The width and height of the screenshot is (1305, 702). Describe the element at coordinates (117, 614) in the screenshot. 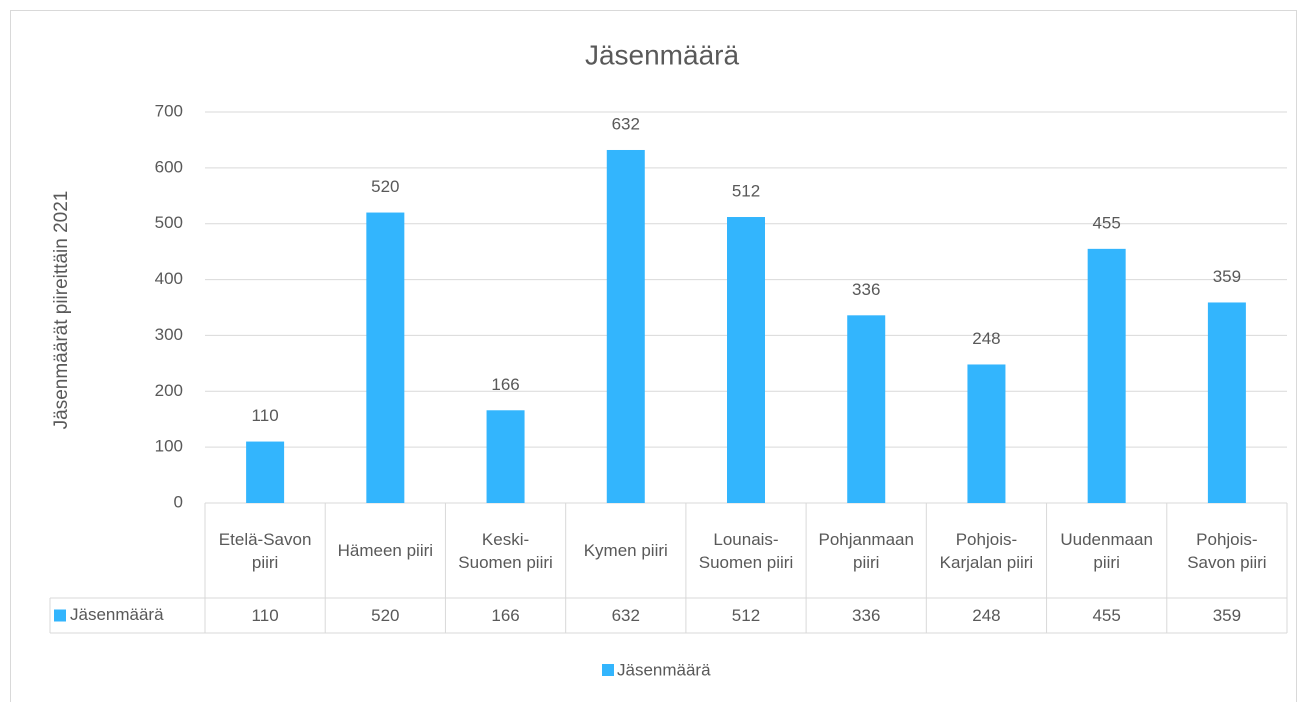

I see `table-series-name: Jäsenmäärä` at that location.